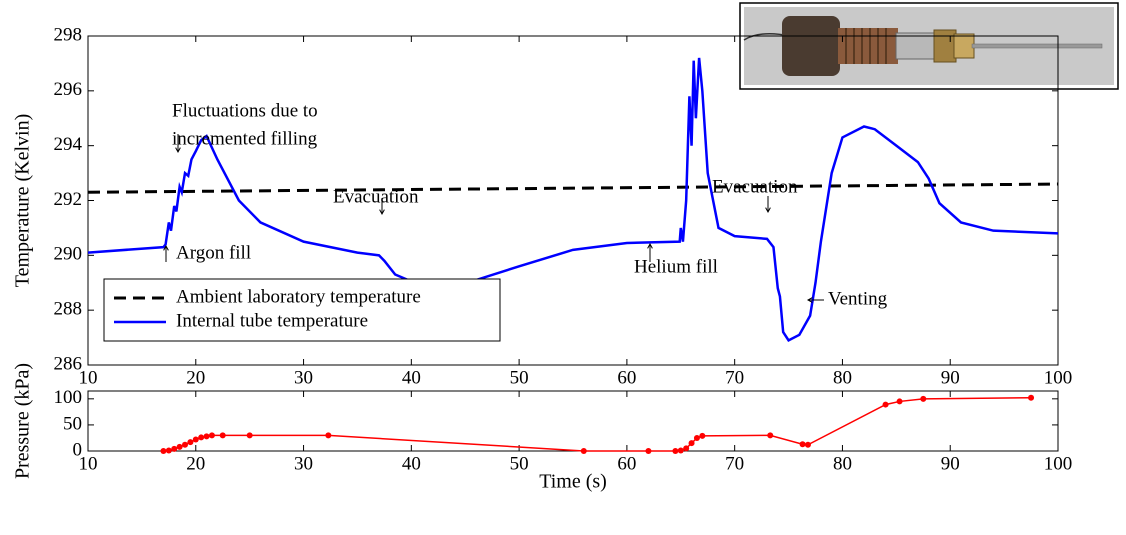  Describe the element at coordinates (245, 138) in the screenshot. I see `annotation: incremented filling` at that location.